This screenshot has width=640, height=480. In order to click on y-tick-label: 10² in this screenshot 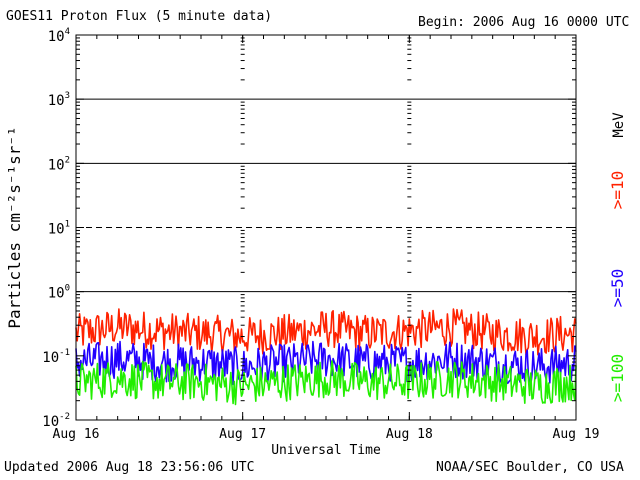, I will do `click(59, 164)`.